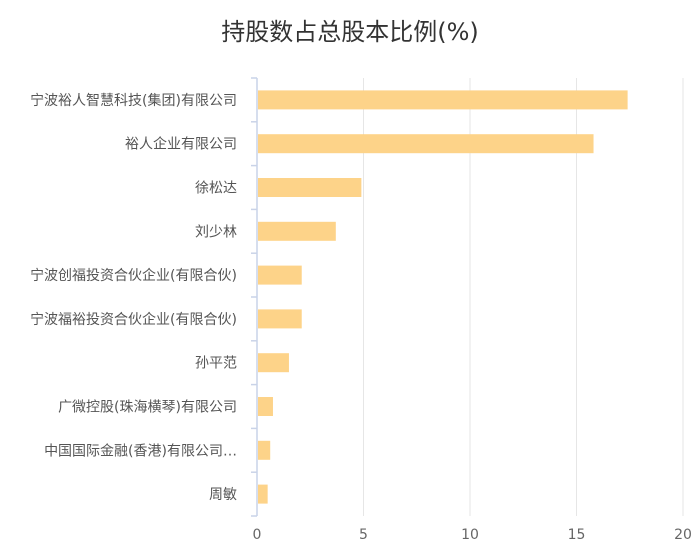  What do you see at coordinates (133, 319) in the screenshot?
I see `category-label: 宁波福裕投资合伙企业(有限合伙)` at bounding box center [133, 319].